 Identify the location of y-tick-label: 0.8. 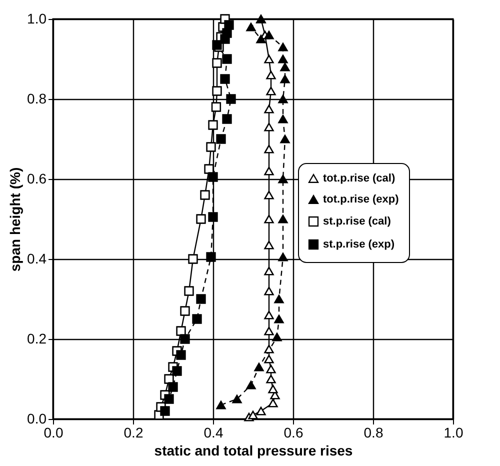
(37, 98).